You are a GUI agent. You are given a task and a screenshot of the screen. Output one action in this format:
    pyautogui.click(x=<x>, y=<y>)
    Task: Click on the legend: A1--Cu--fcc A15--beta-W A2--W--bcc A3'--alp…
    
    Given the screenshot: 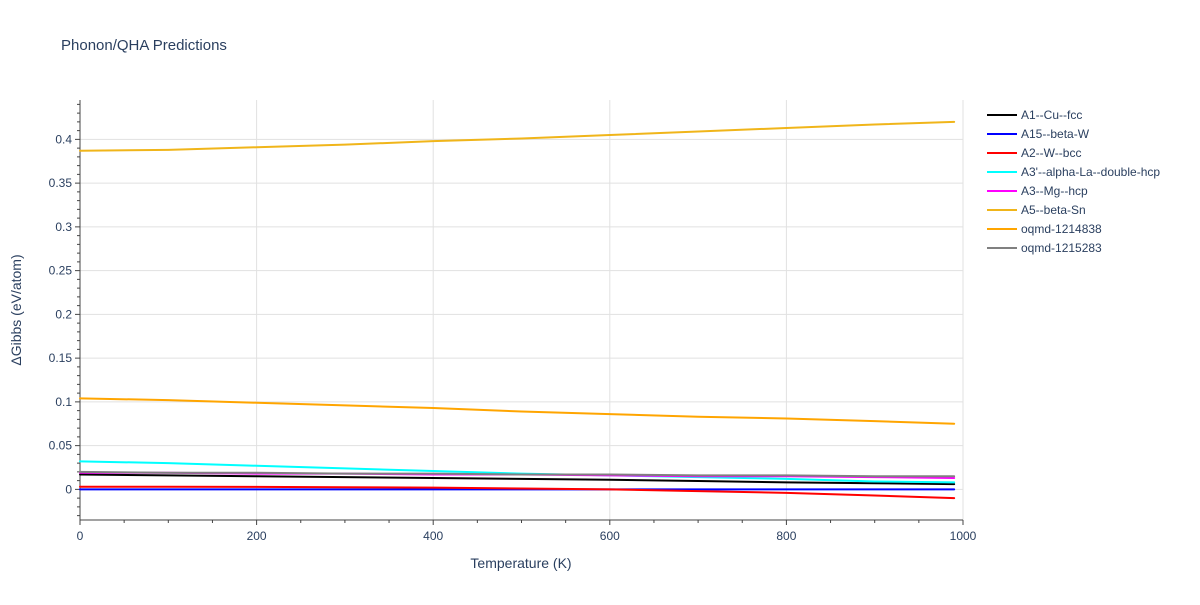 What is the action you would take?
    pyautogui.click(x=1073, y=181)
    